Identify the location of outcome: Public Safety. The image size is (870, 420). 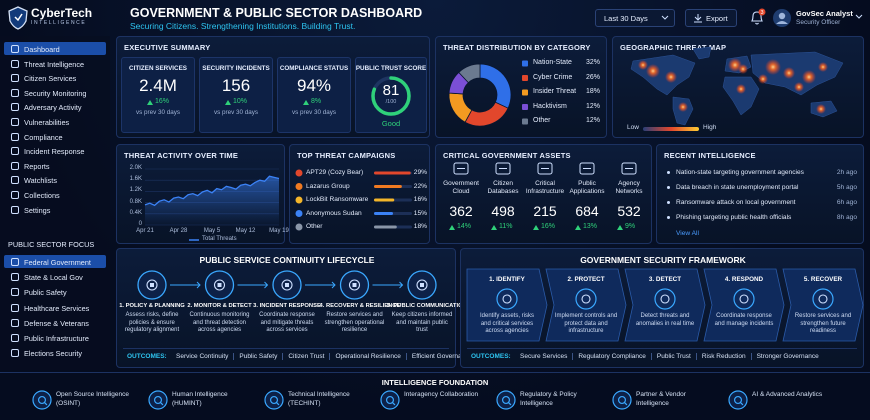
(257, 356).